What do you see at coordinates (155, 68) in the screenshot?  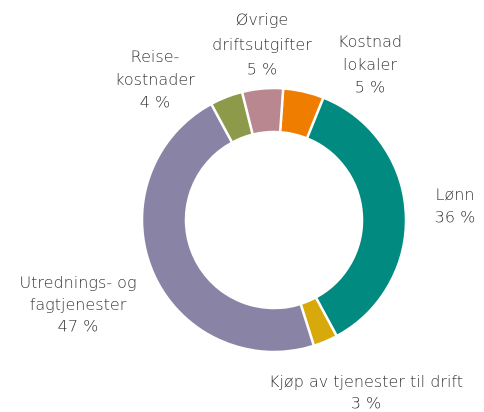 I see `slice-label: Reise-kostnader` at bounding box center [155, 68].